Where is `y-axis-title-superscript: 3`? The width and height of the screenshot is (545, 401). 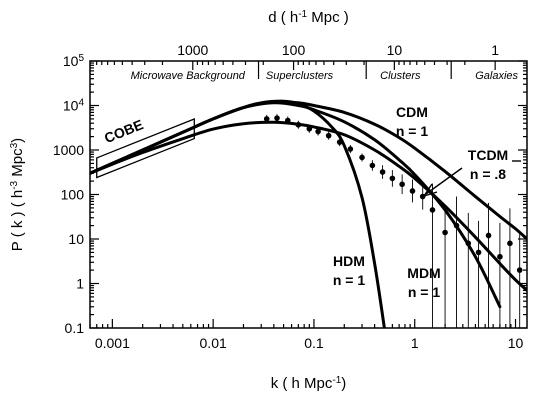
y-axis-title-superscript: 3 is located at coordinates (14, 145).